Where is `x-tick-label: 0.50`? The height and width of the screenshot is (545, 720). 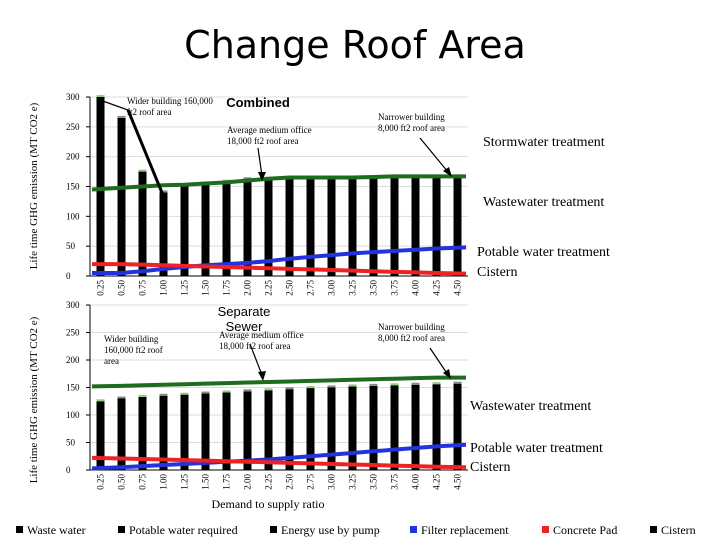 x-tick-label: 0.50 is located at coordinates (122, 288).